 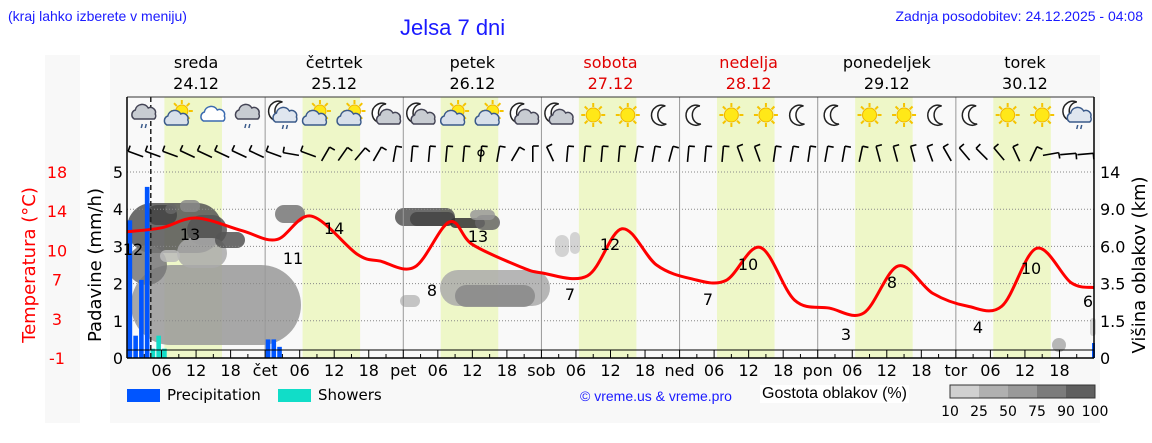 What do you see at coordinates (656, 396) in the screenshot?
I see `credit-link: © vreme.us & vreme.pro` at bounding box center [656, 396].